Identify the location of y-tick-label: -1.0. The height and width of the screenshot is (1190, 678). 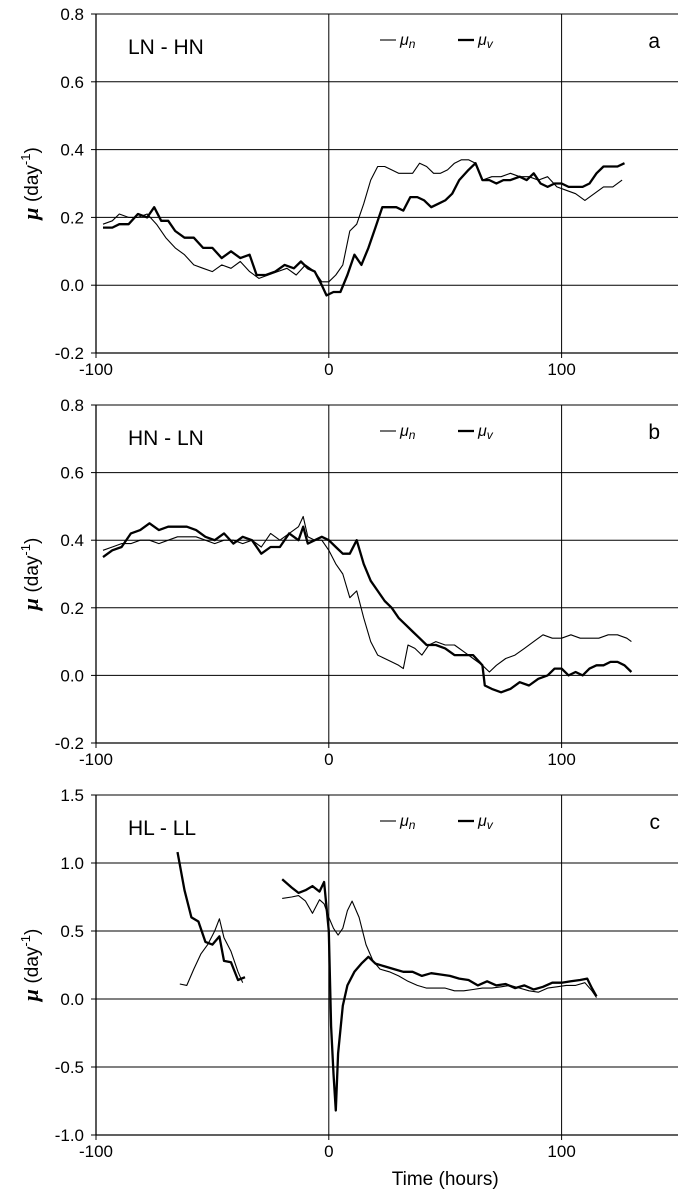
(69, 1135).